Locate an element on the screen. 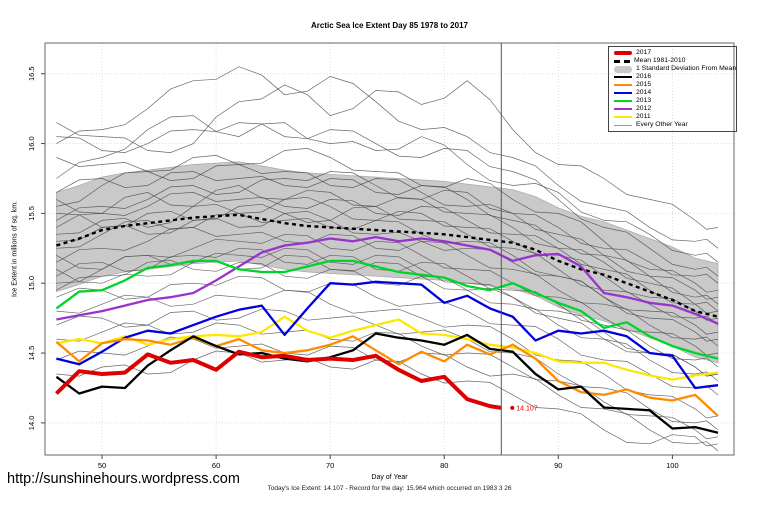 Image resolution: width=759 pixels, height=506 pixels. y-tick-label: 14.0 is located at coordinates (31, 423).